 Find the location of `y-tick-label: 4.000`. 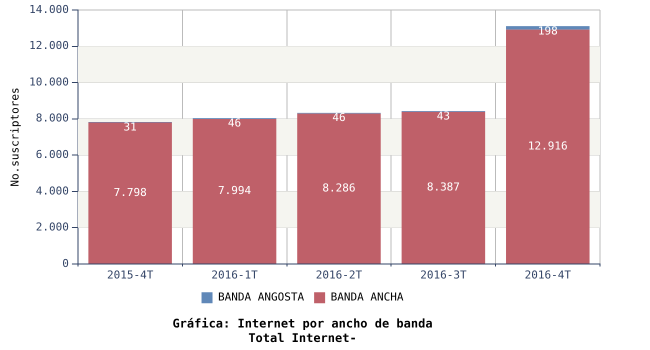

y-tick-label: 4.000 is located at coordinates (52, 191).